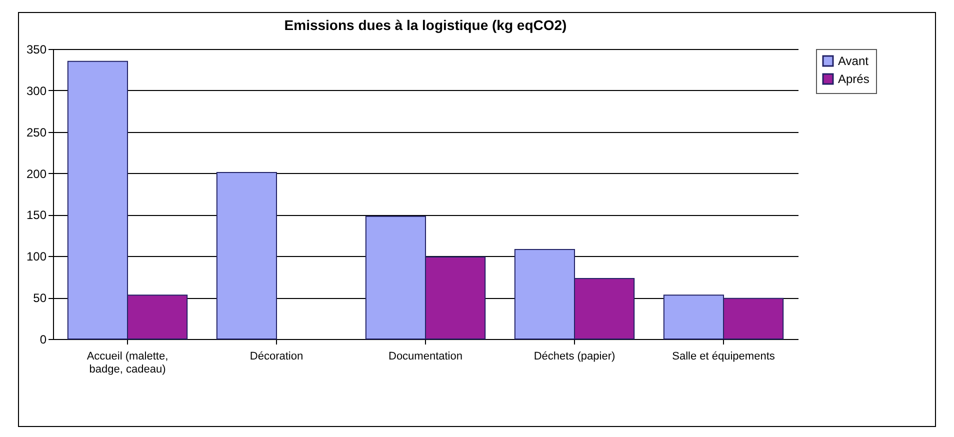 This screenshot has width=954, height=437. Describe the element at coordinates (425, 356) in the screenshot. I see `x-tick-label: Documentation` at that location.